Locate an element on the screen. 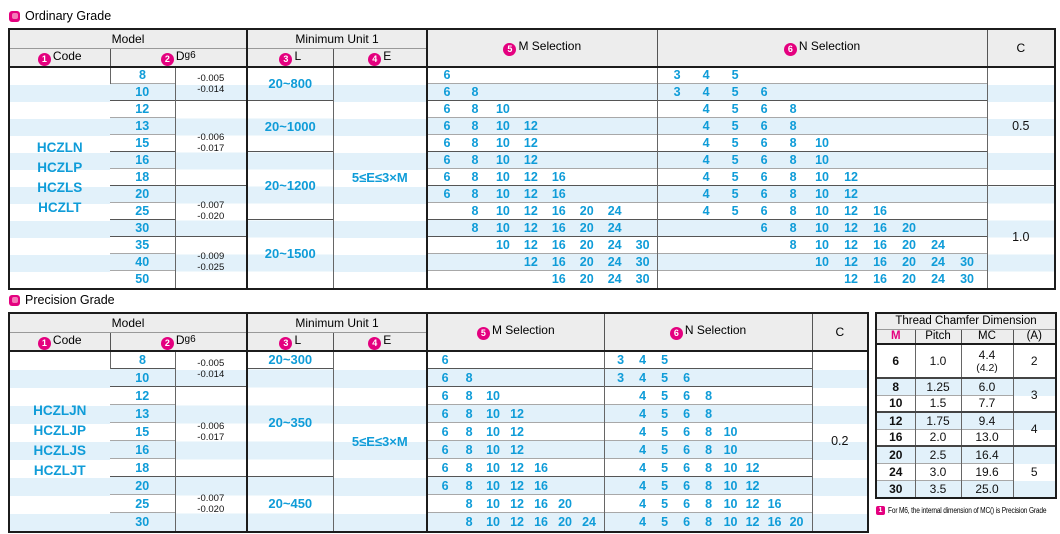 This screenshot has height=534, width=1060. chamfer-mc-cell: 9.4 is located at coordinates (986, 420).